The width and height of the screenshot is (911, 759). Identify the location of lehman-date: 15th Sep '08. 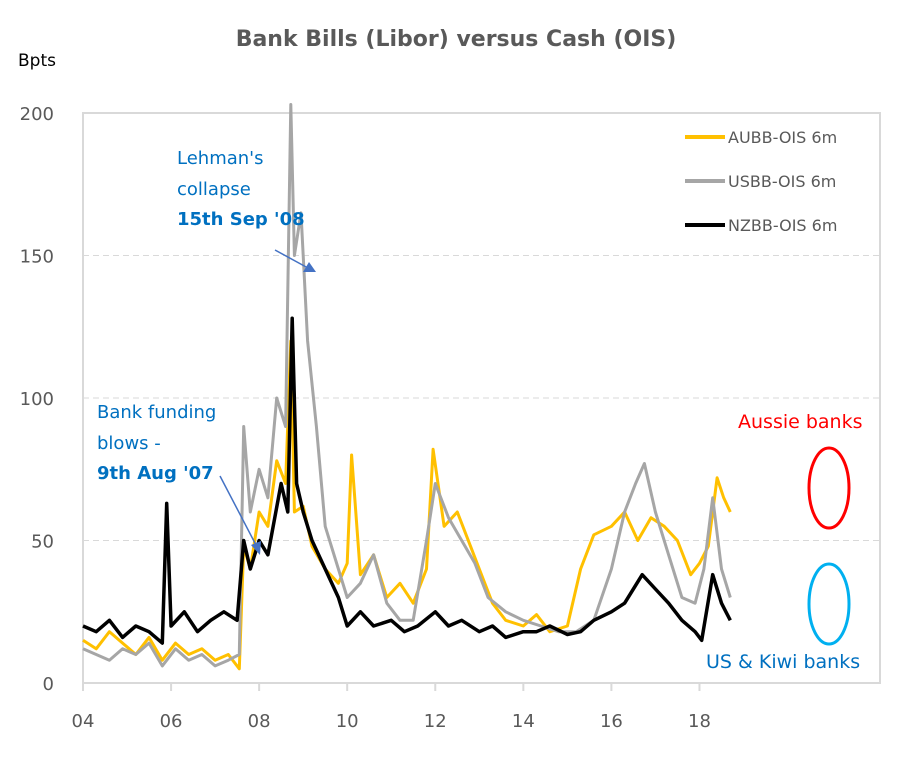
(241, 219).